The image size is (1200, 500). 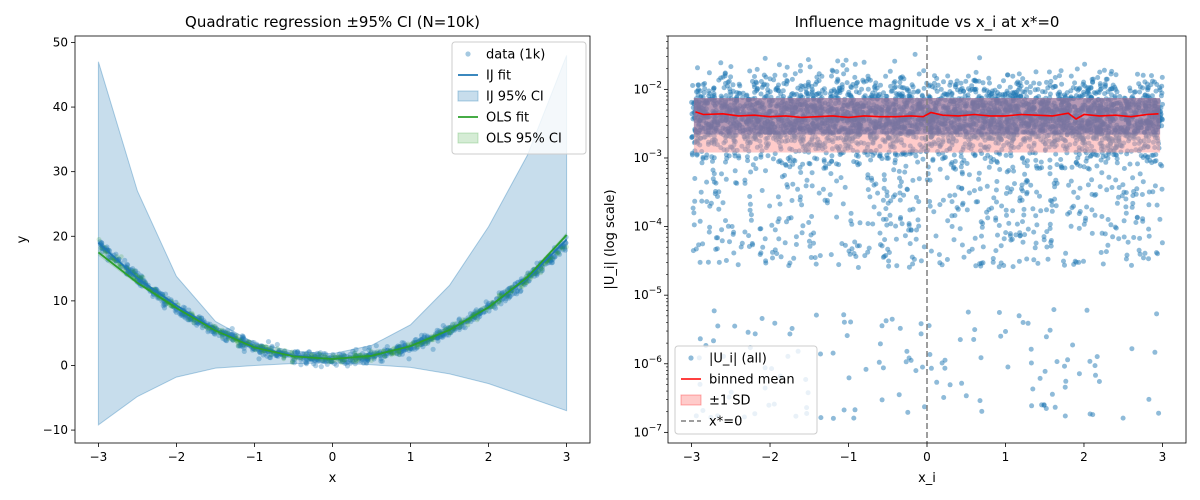 I want to click on legend-label: IJ 95% CI, so click(x=515, y=97).